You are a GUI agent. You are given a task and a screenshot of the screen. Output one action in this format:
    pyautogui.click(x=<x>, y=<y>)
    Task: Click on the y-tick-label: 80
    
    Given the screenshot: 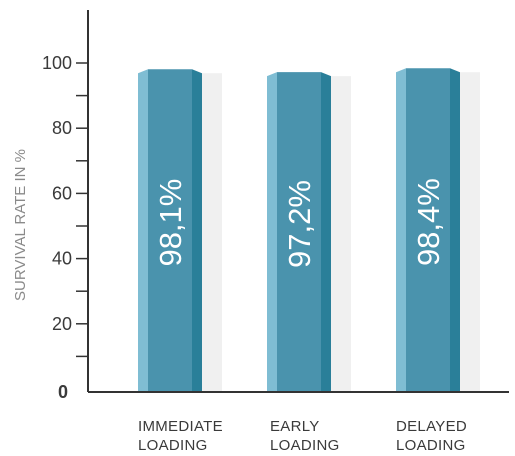 What is the action you would take?
    pyautogui.click(x=62, y=128)
    